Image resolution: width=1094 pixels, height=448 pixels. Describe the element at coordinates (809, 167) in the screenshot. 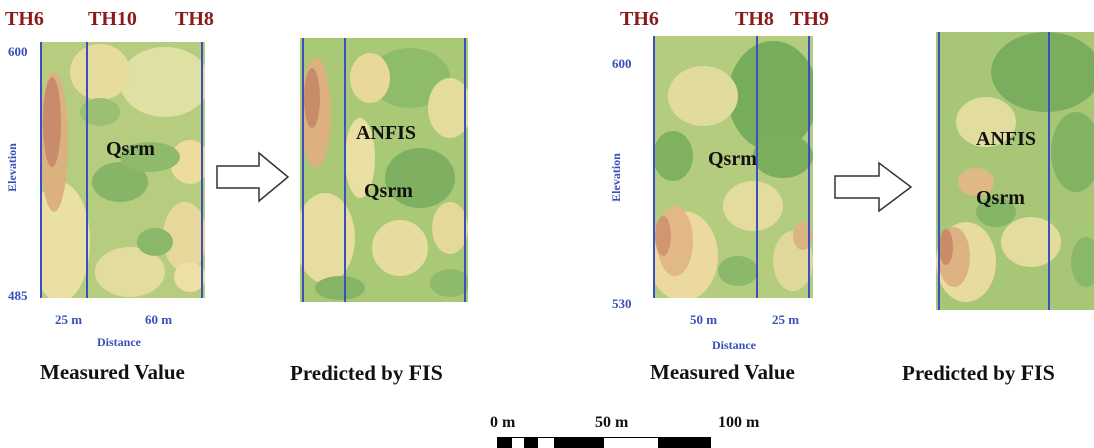

I see `borehole-line-th9` at that location.